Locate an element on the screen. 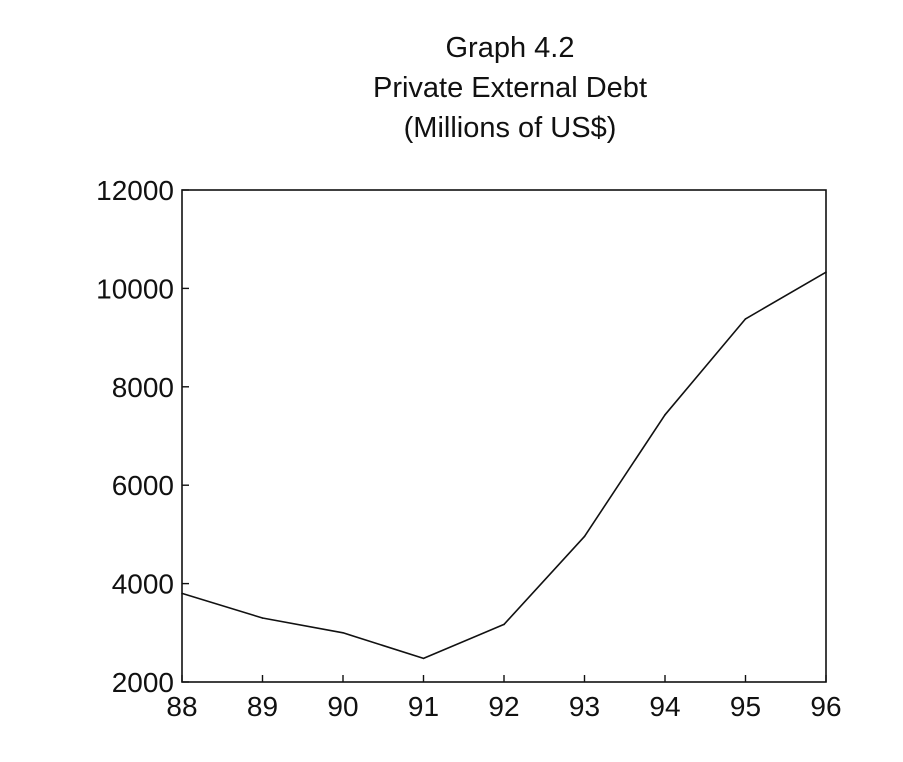 The height and width of the screenshot is (762, 903). y-tick-label: 12000 is located at coordinates (135, 190).